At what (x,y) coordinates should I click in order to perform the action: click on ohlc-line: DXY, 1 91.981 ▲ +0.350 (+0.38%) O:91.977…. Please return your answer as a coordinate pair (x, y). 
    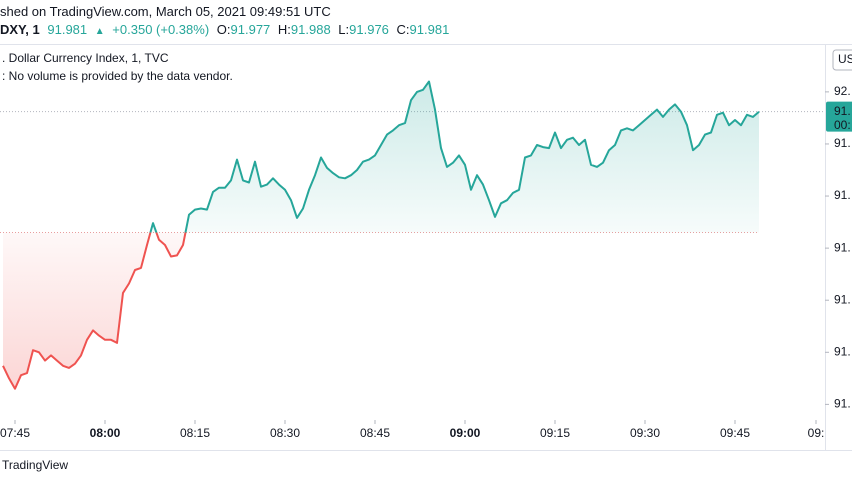
    Looking at the image, I should click on (226, 29).